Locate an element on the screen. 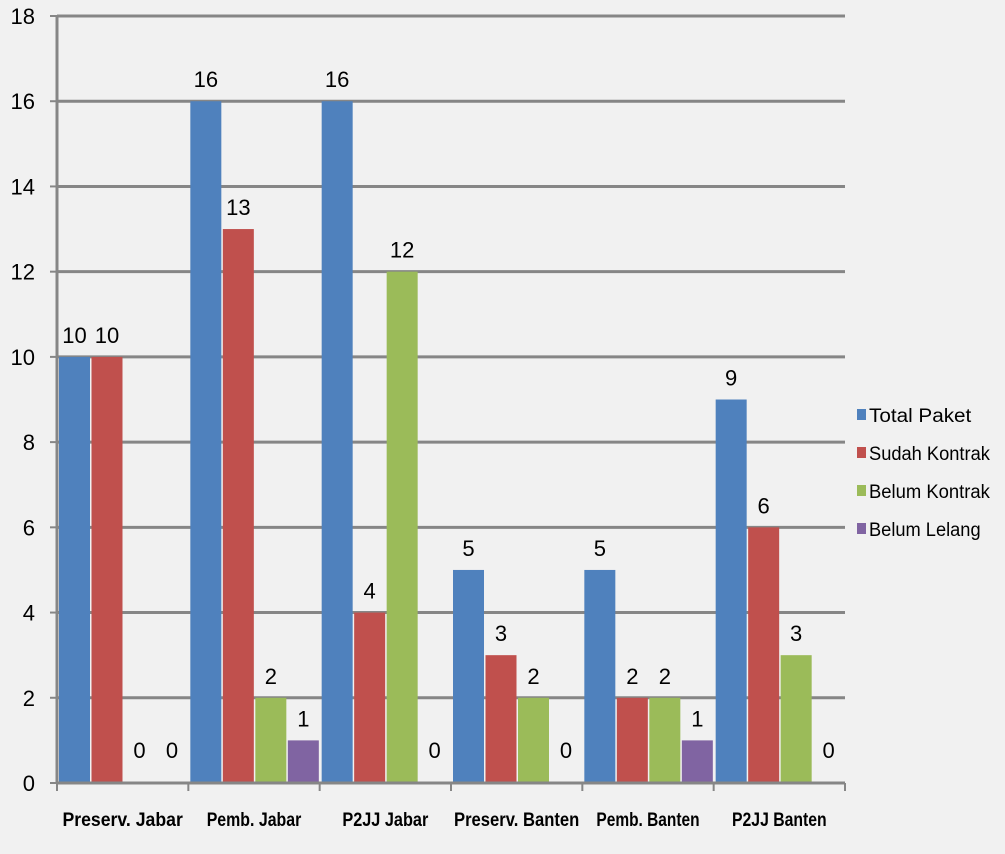 This screenshot has width=1005, height=854. x-category-label: Pemb. Jabar is located at coordinates (254, 820).